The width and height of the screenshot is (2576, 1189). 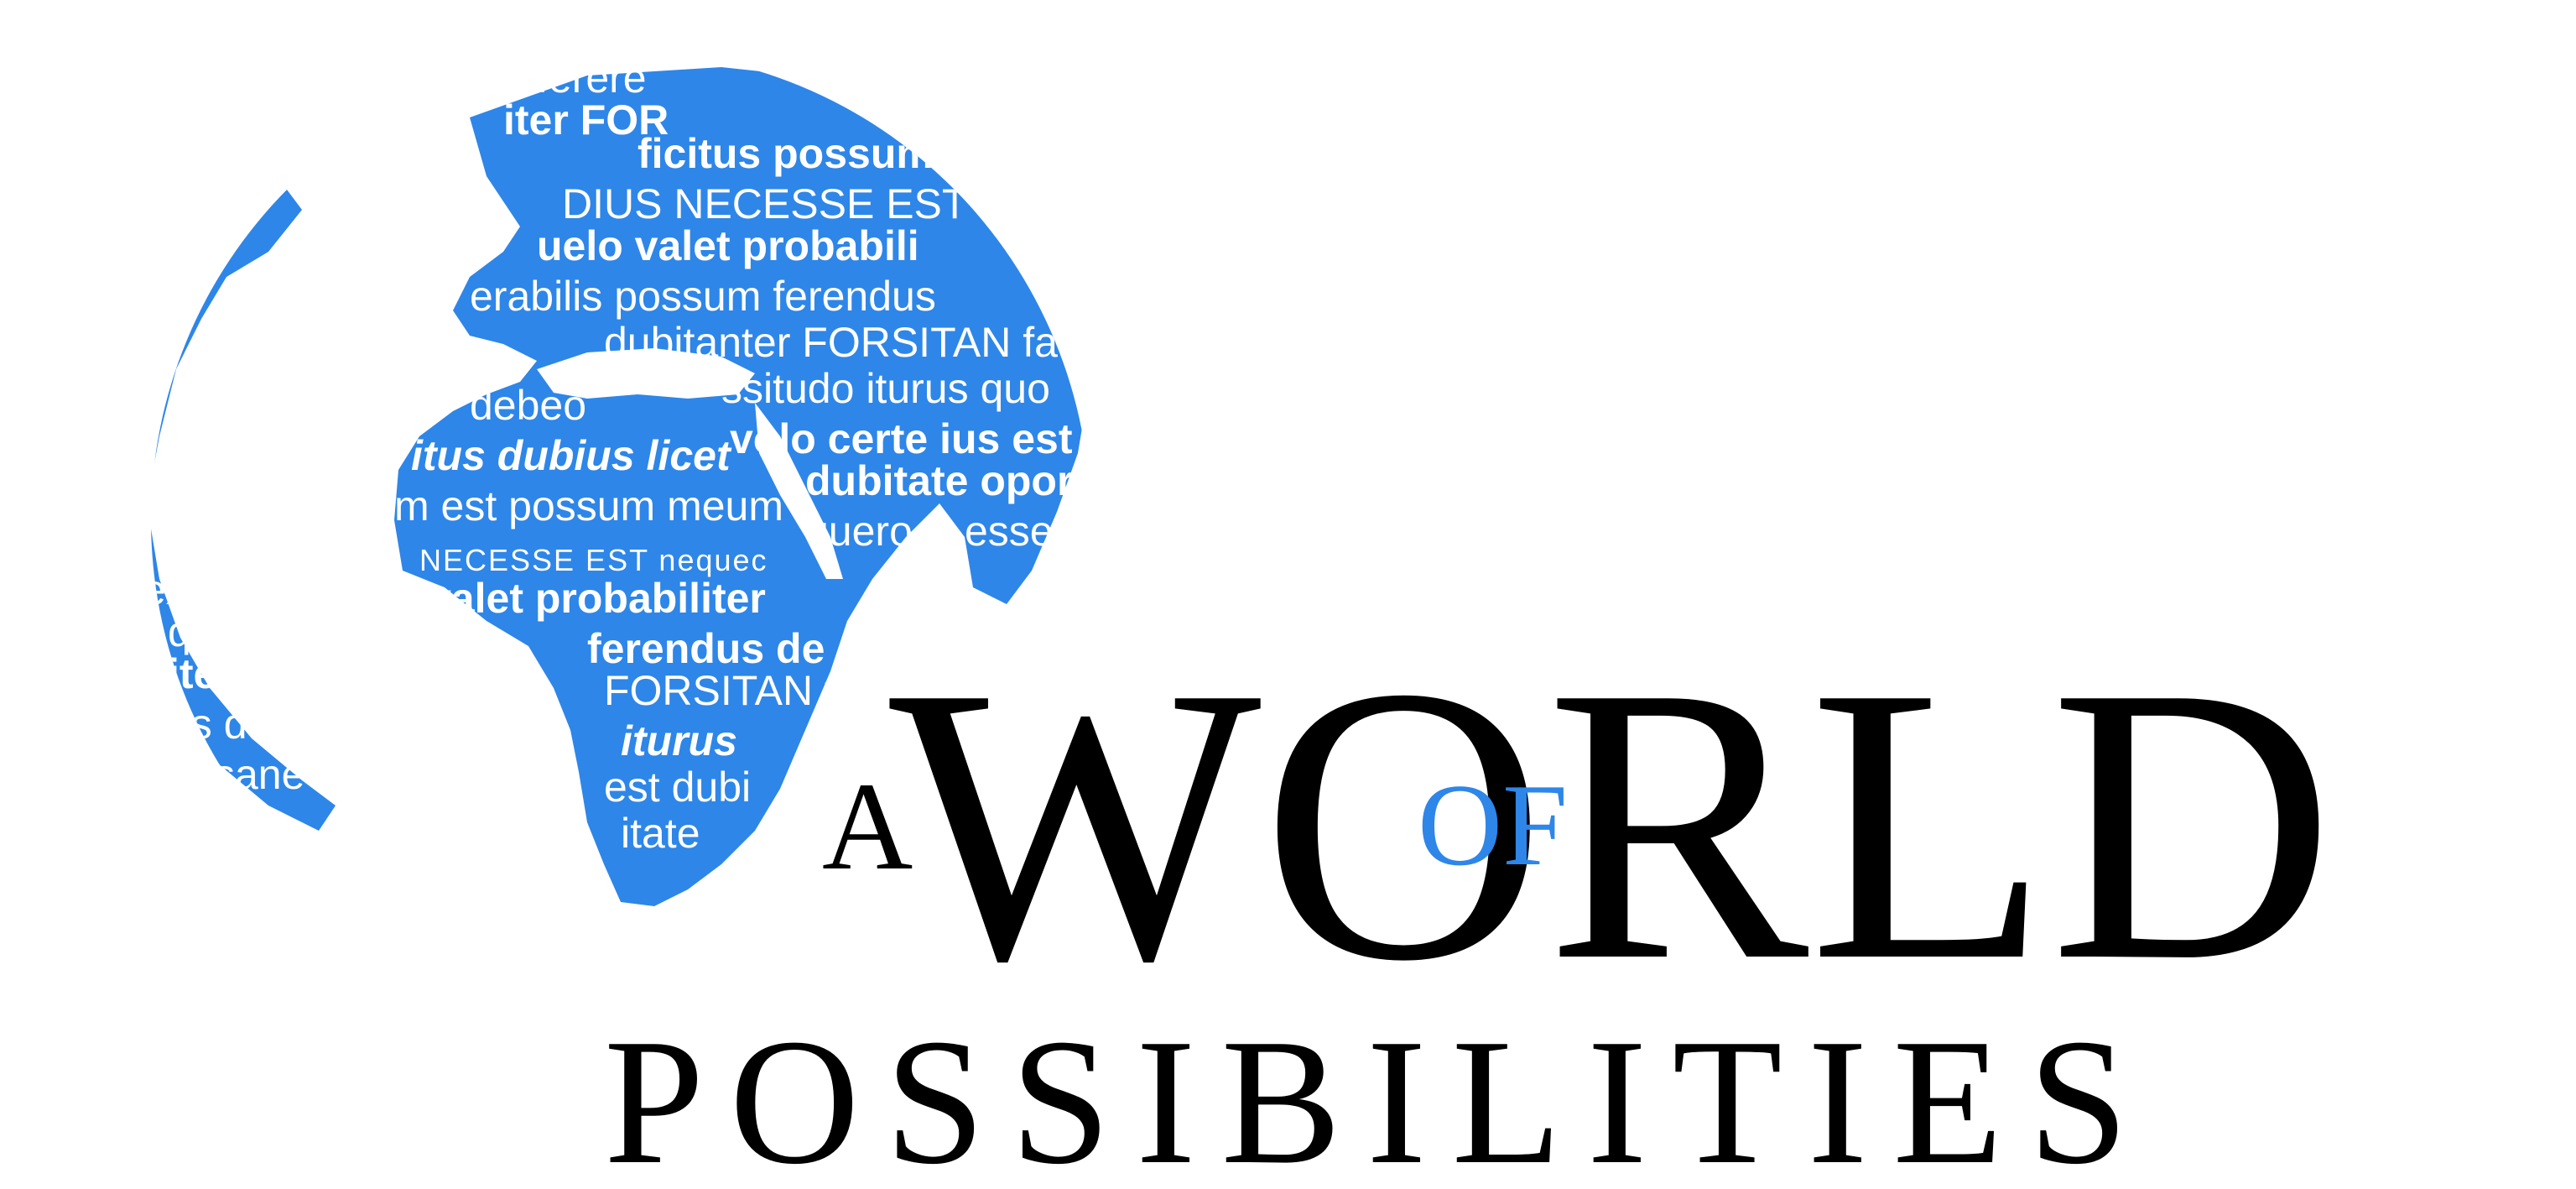 I want to click on globe-word: que, so click(x=202, y=631).